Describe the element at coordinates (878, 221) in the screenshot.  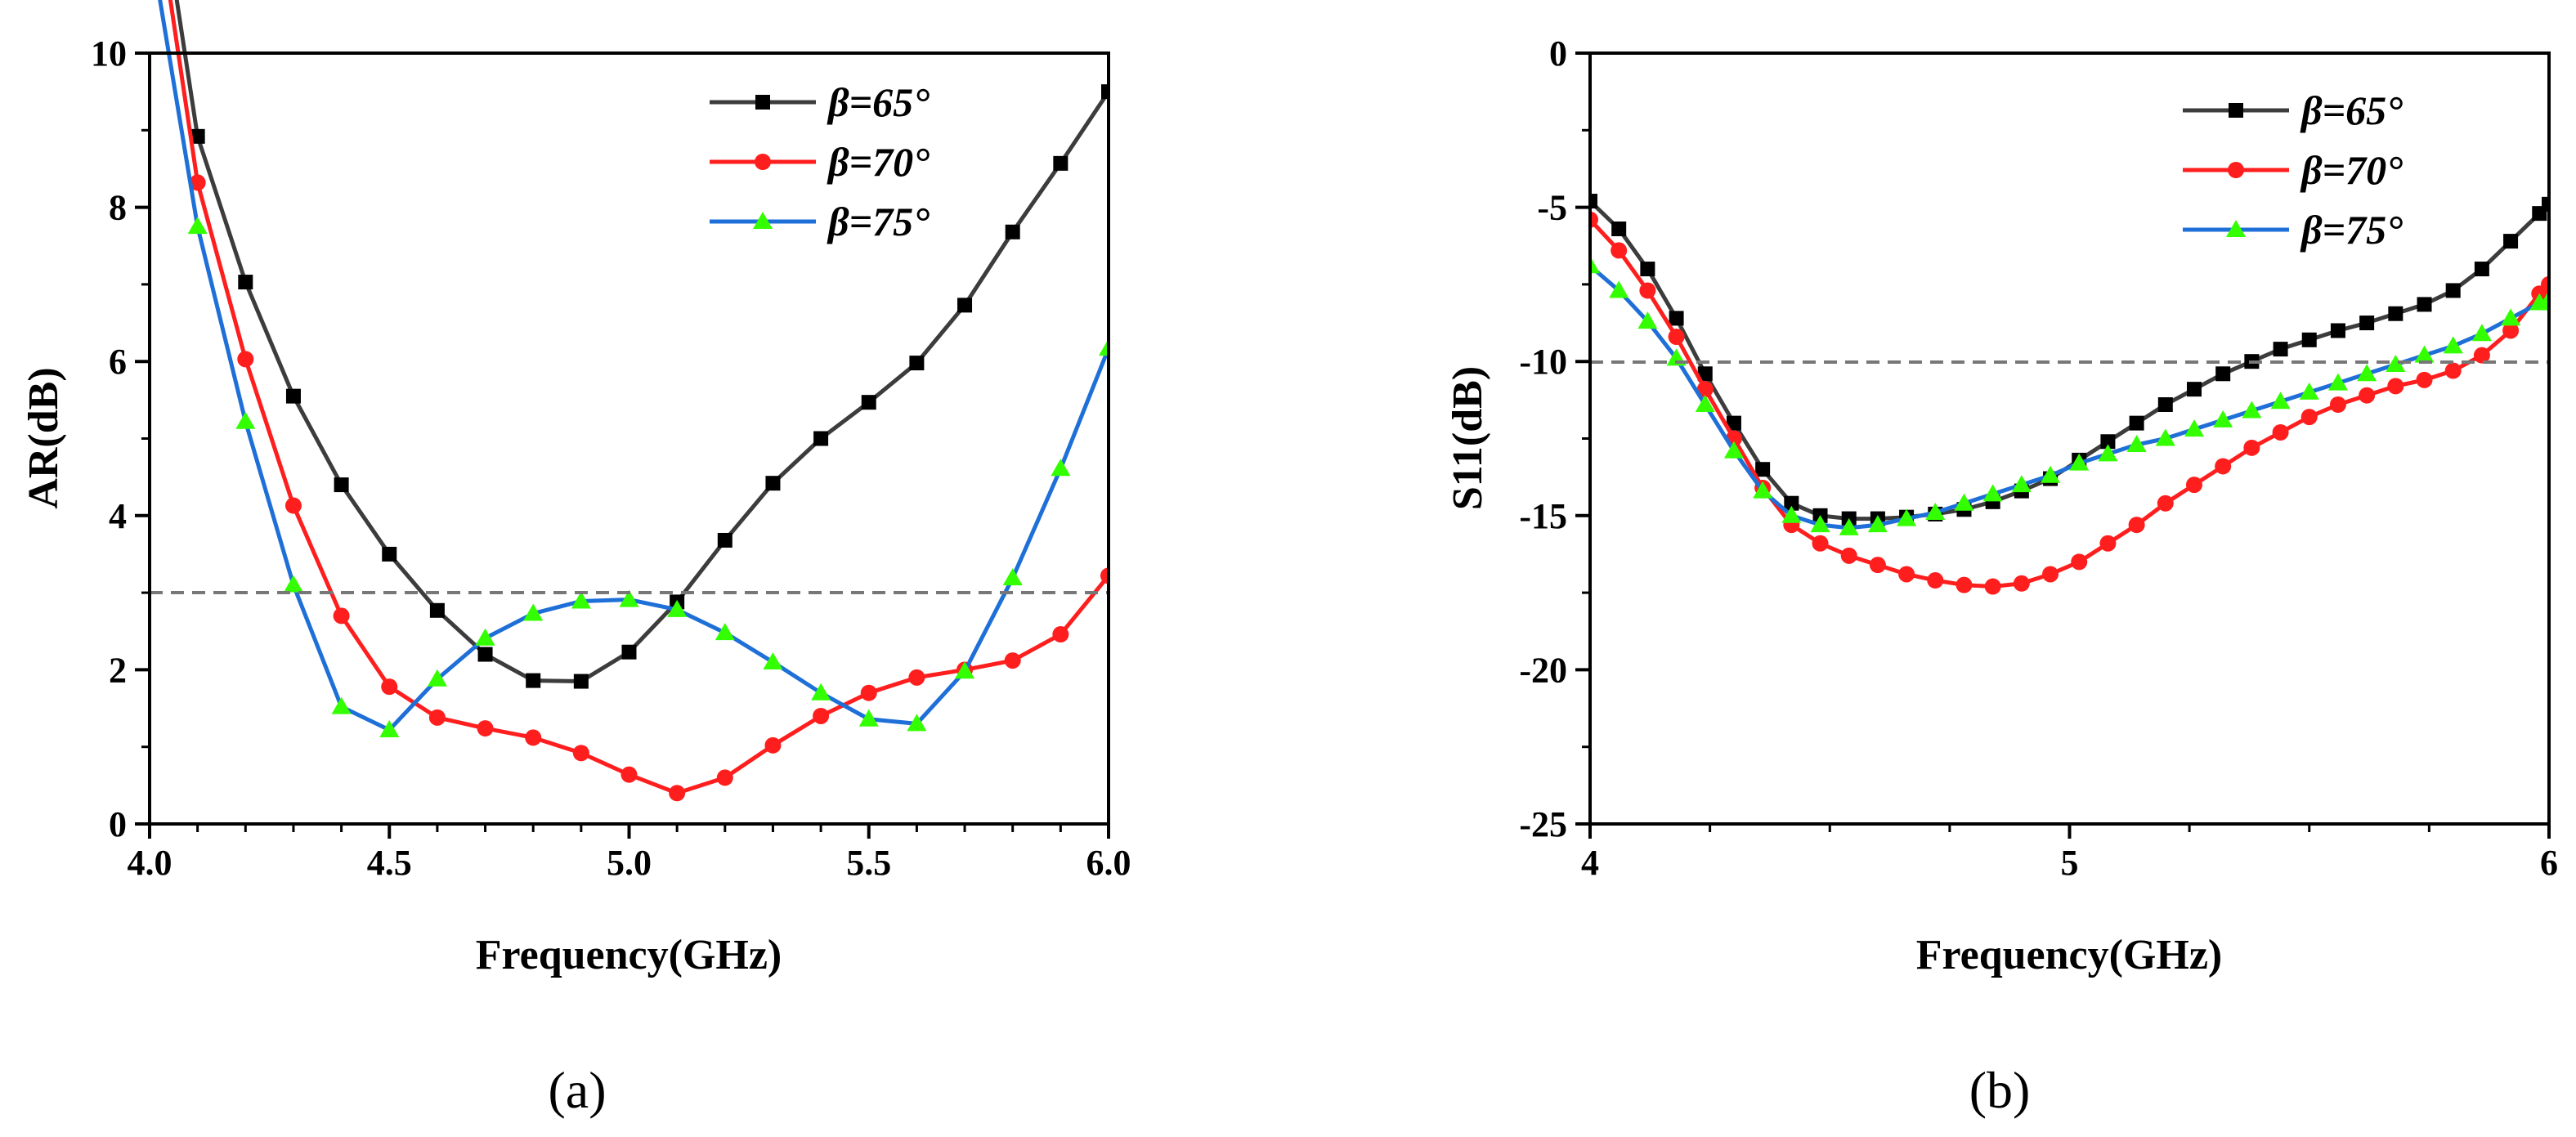
I see `panel-a-legend-label-2: β=75°` at that location.